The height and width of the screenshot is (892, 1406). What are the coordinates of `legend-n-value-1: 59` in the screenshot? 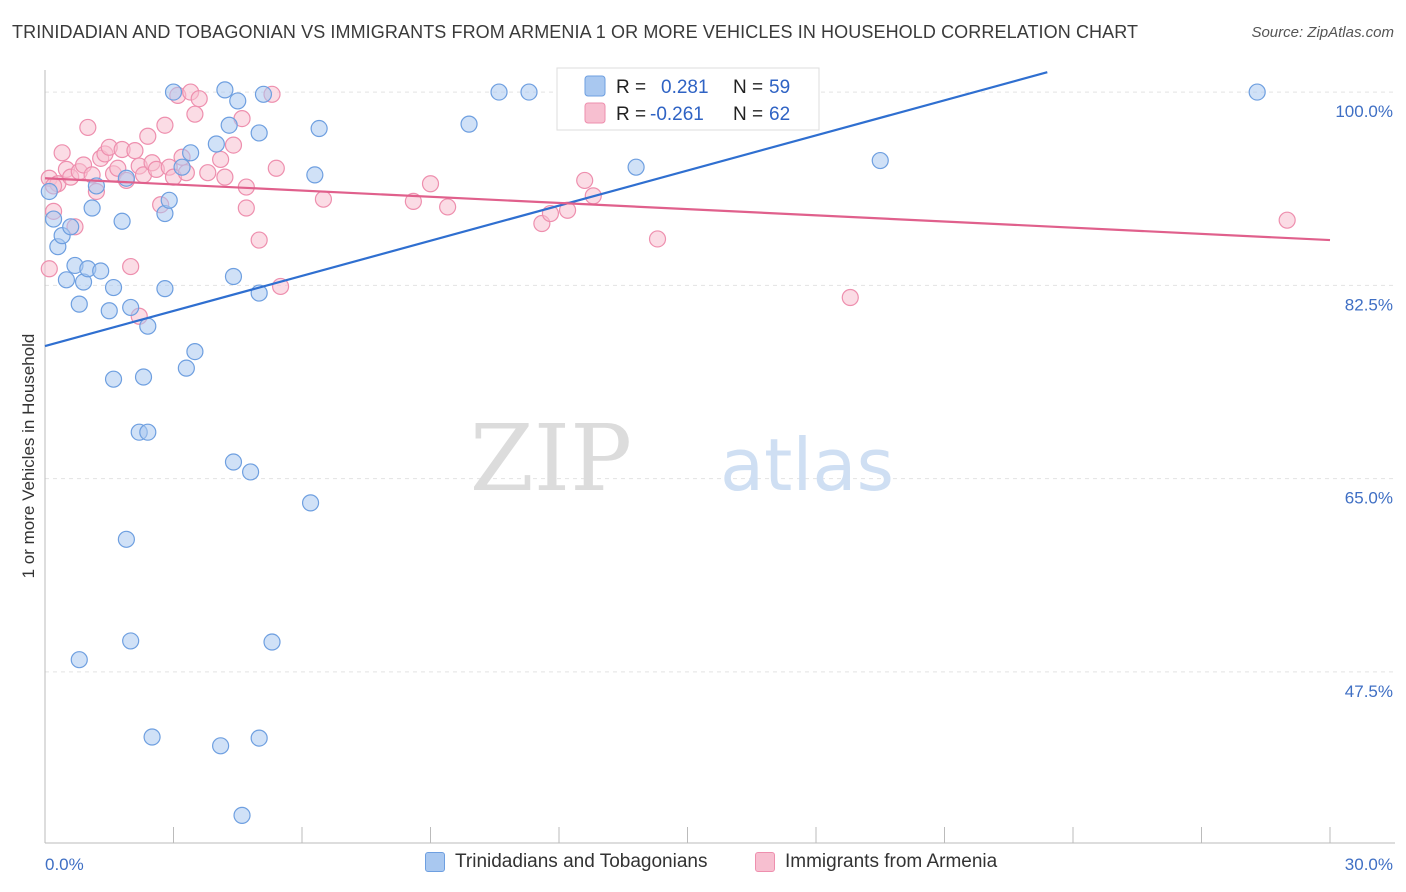 It's located at (779, 87).